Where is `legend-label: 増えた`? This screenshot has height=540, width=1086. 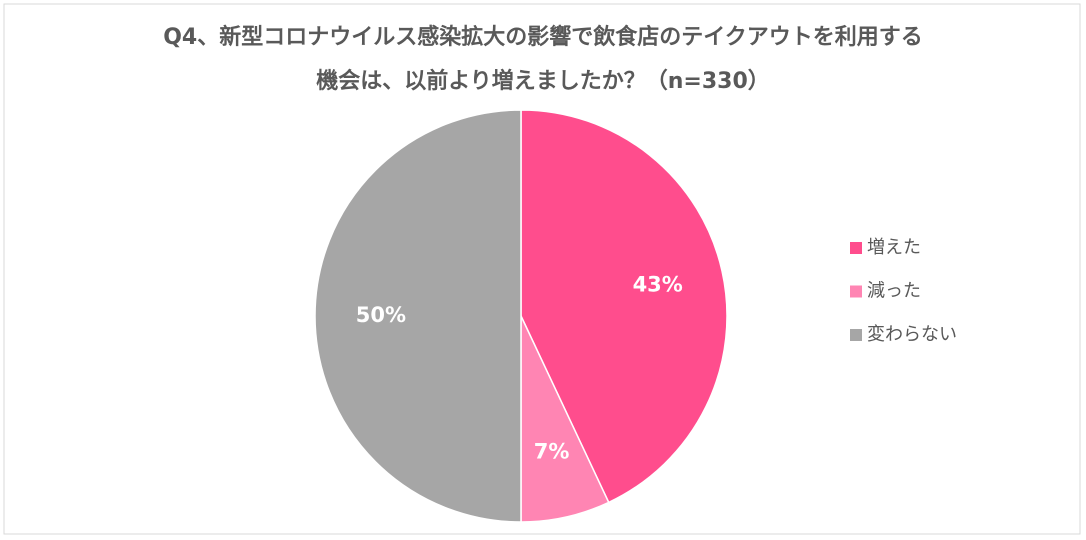 legend-label: 増えた is located at coordinates (894, 247).